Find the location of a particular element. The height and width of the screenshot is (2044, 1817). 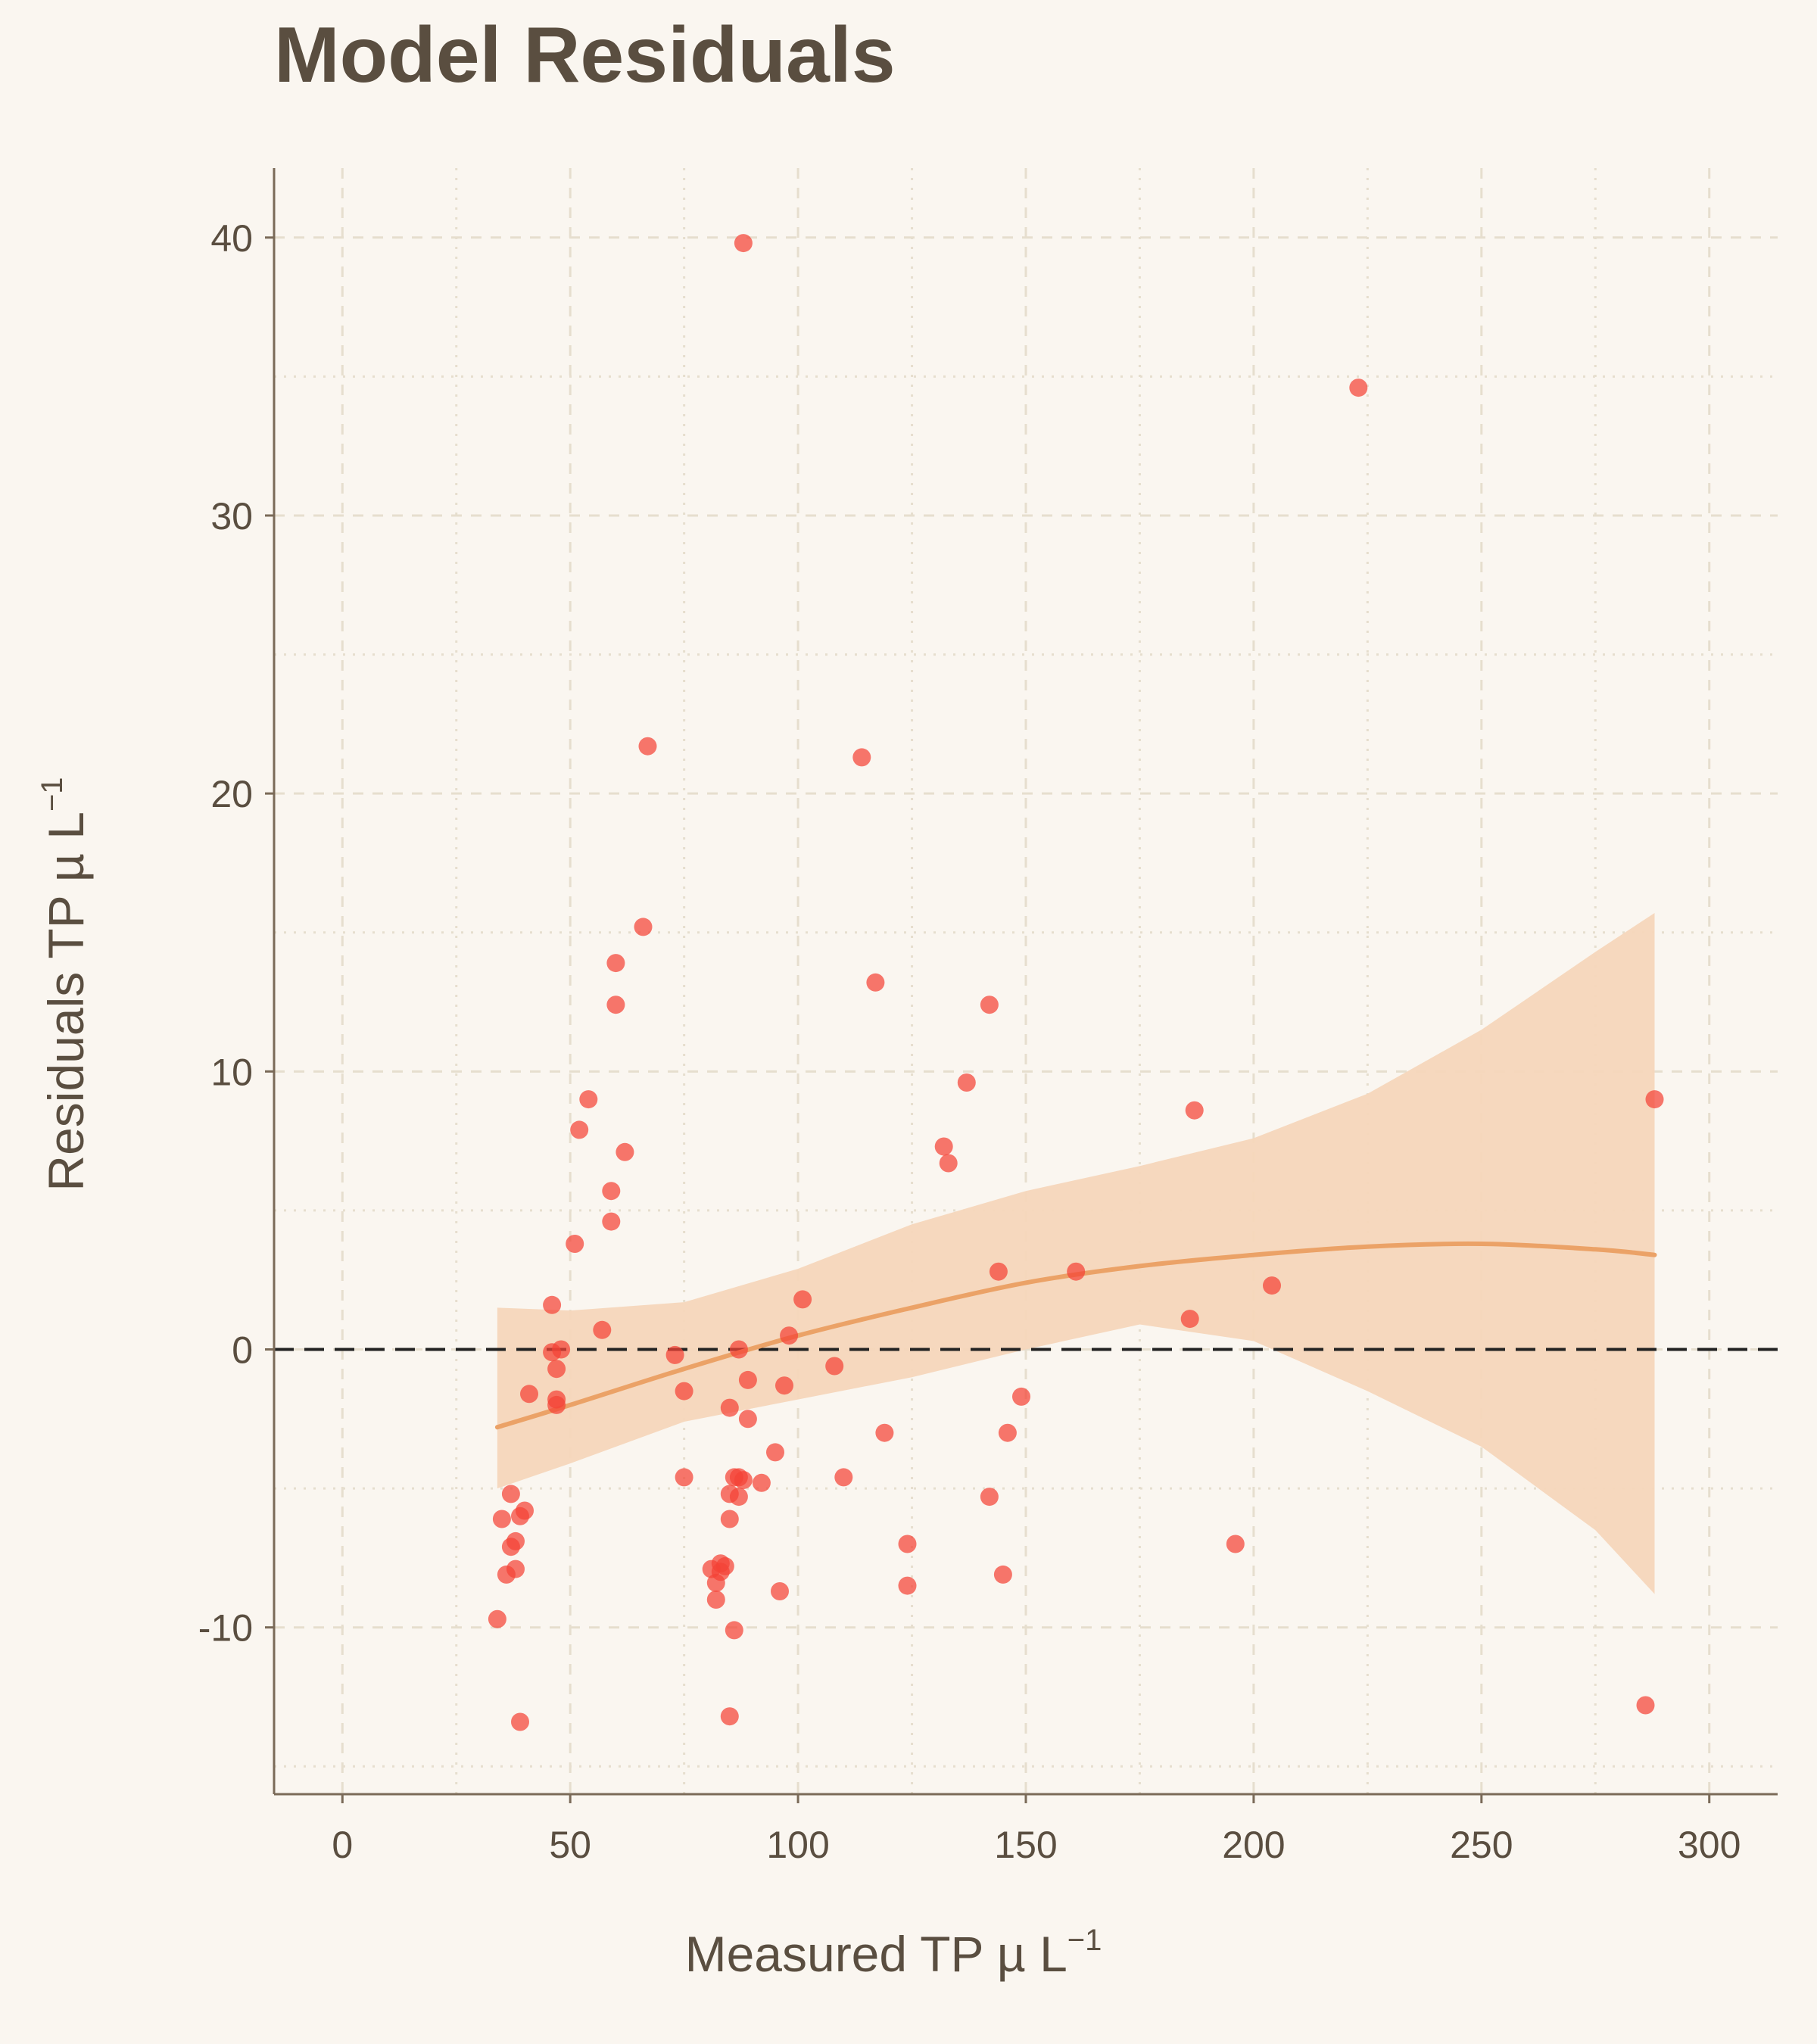

x-tick-label: 0 is located at coordinates (342, 1845).